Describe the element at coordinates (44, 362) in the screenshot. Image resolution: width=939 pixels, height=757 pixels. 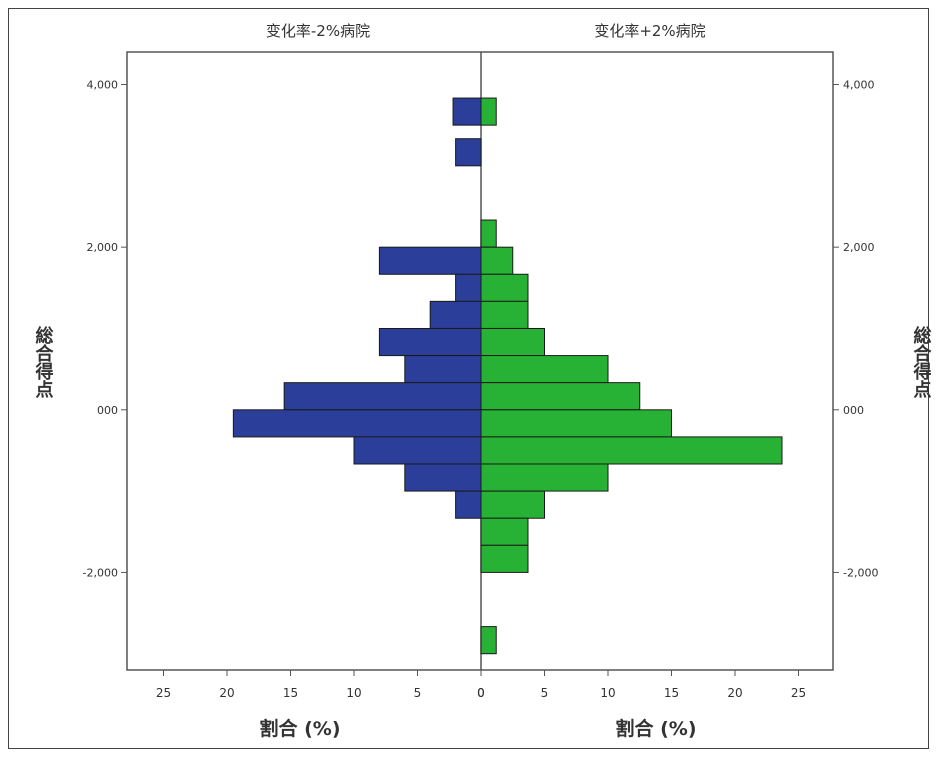
I see `left-y-axis-label: 総合得点` at that location.